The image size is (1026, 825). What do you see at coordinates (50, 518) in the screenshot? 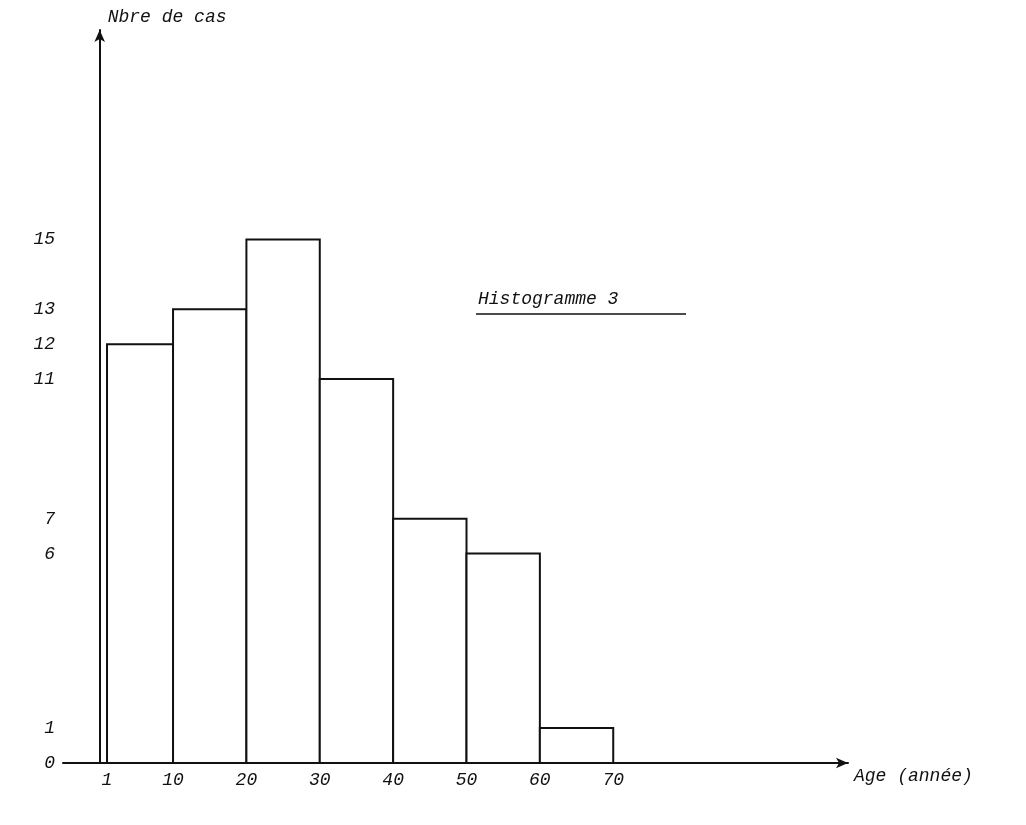
I see `y-tick-label: 7` at bounding box center [50, 518].